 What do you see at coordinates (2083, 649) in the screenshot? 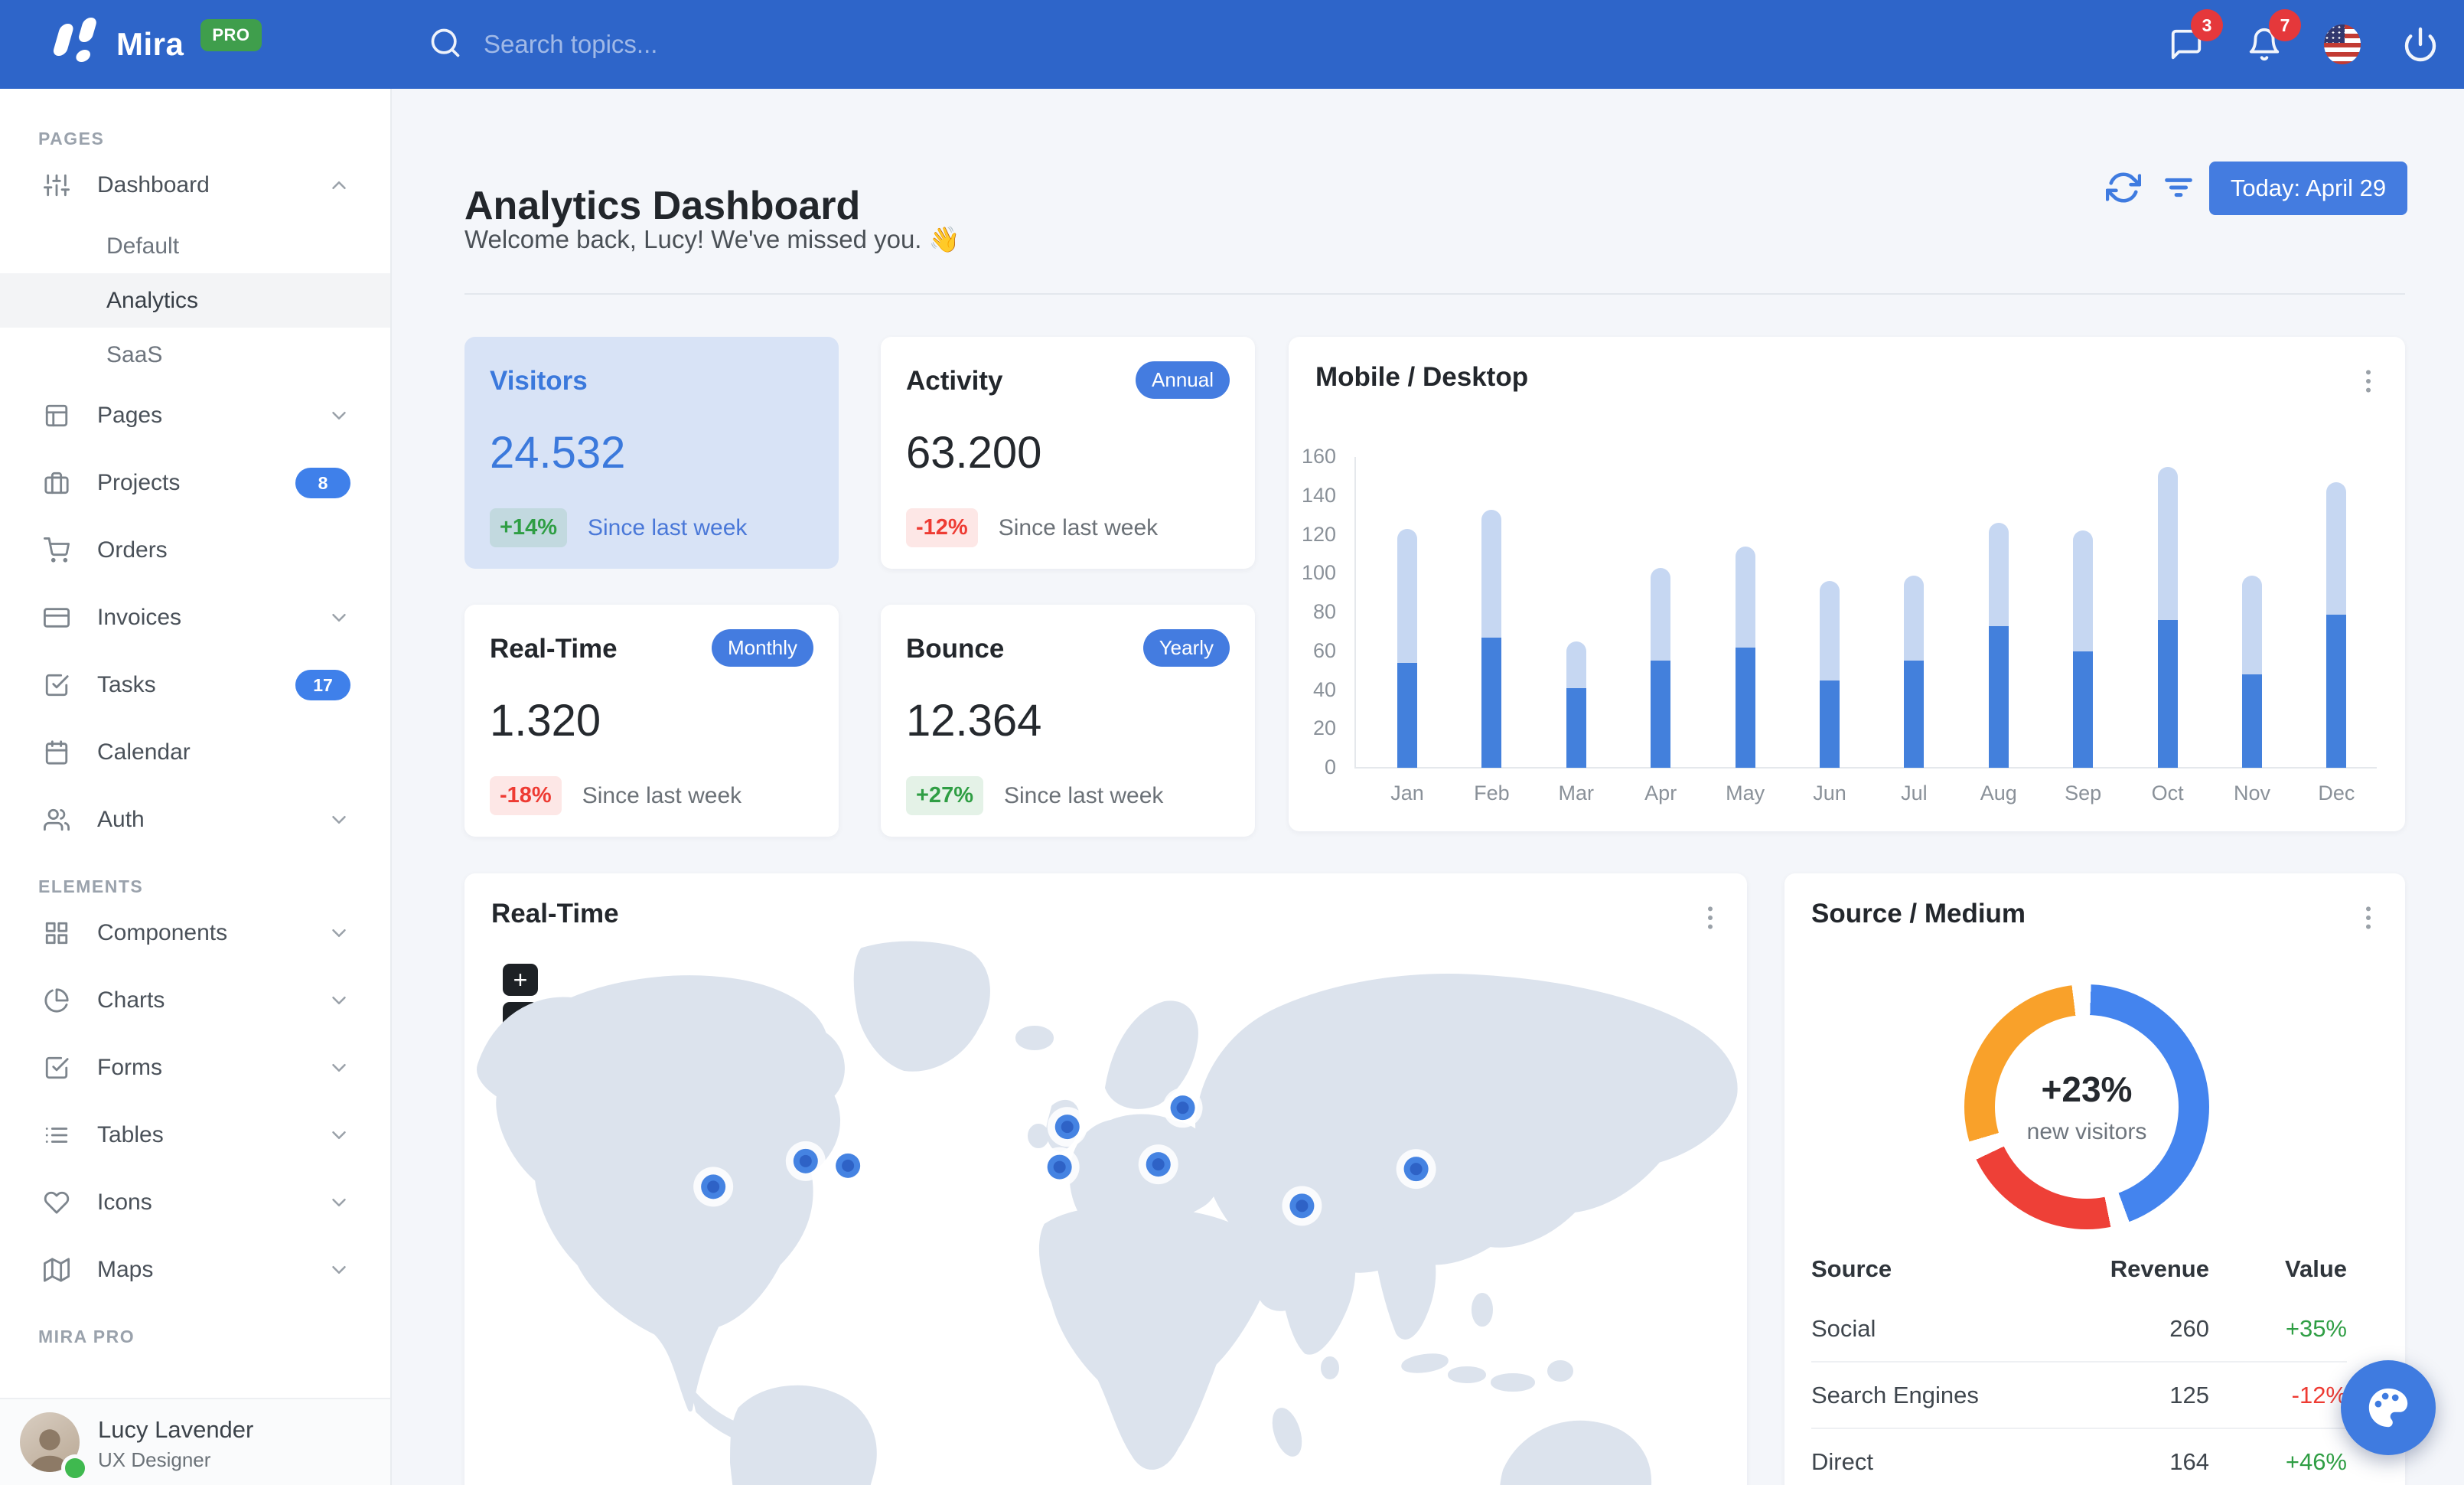
I see `bar-sep` at bounding box center [2083, 649].